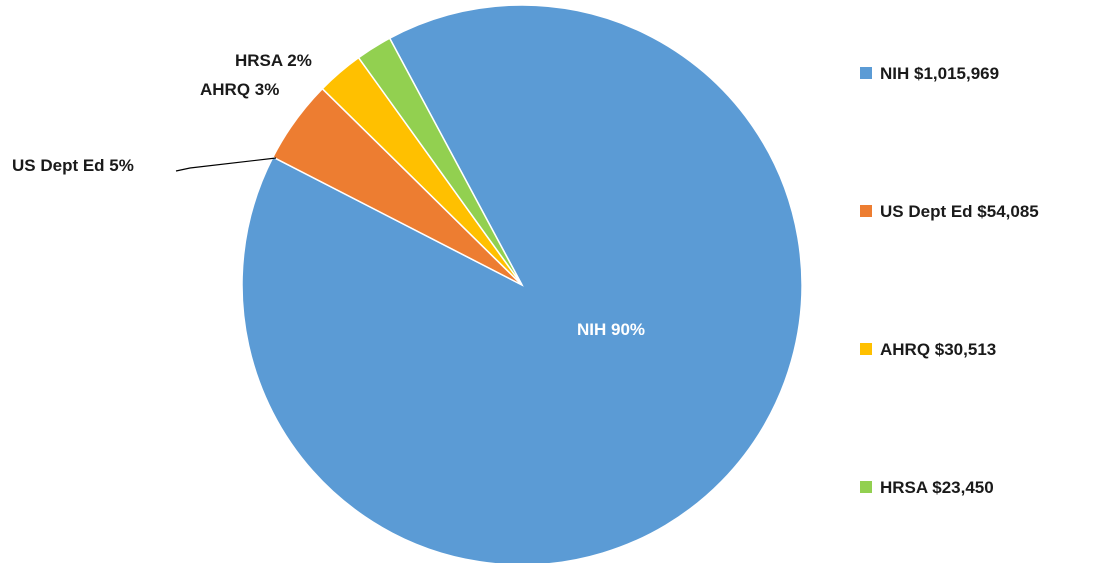 This screenshot has height=563, width=1112. Describe the element at coordinates (939, 73) in the screenshot. I see `legend-label-nih: NIH $1,015,969` at that location.